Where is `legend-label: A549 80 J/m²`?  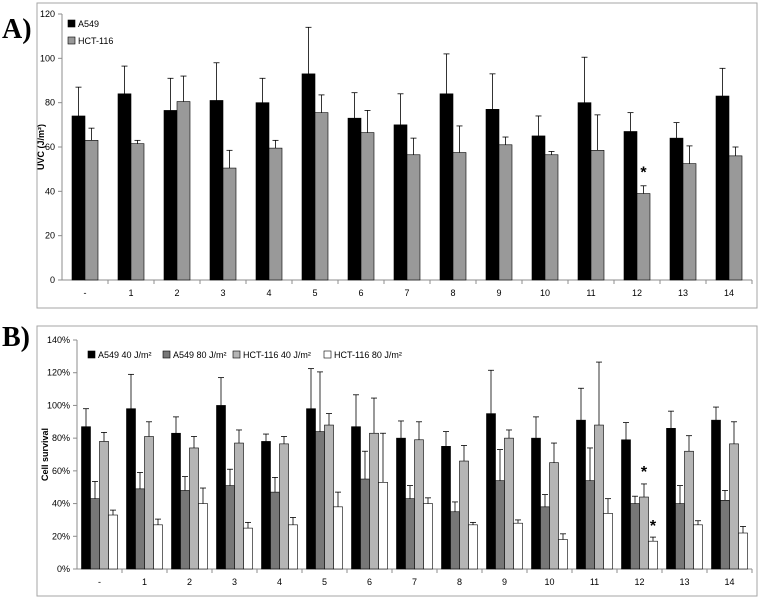
legend-label: A549 80 J/m² is located at coordinates (200, 355).